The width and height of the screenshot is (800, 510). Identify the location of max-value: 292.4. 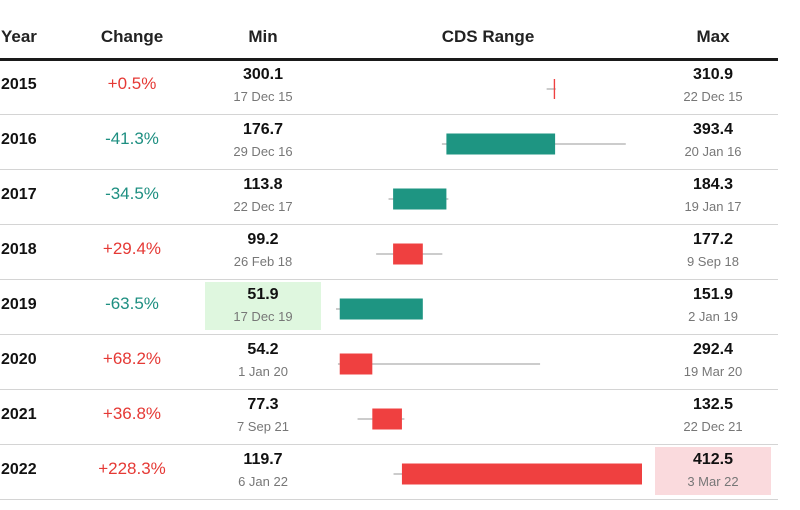
(713, 349).